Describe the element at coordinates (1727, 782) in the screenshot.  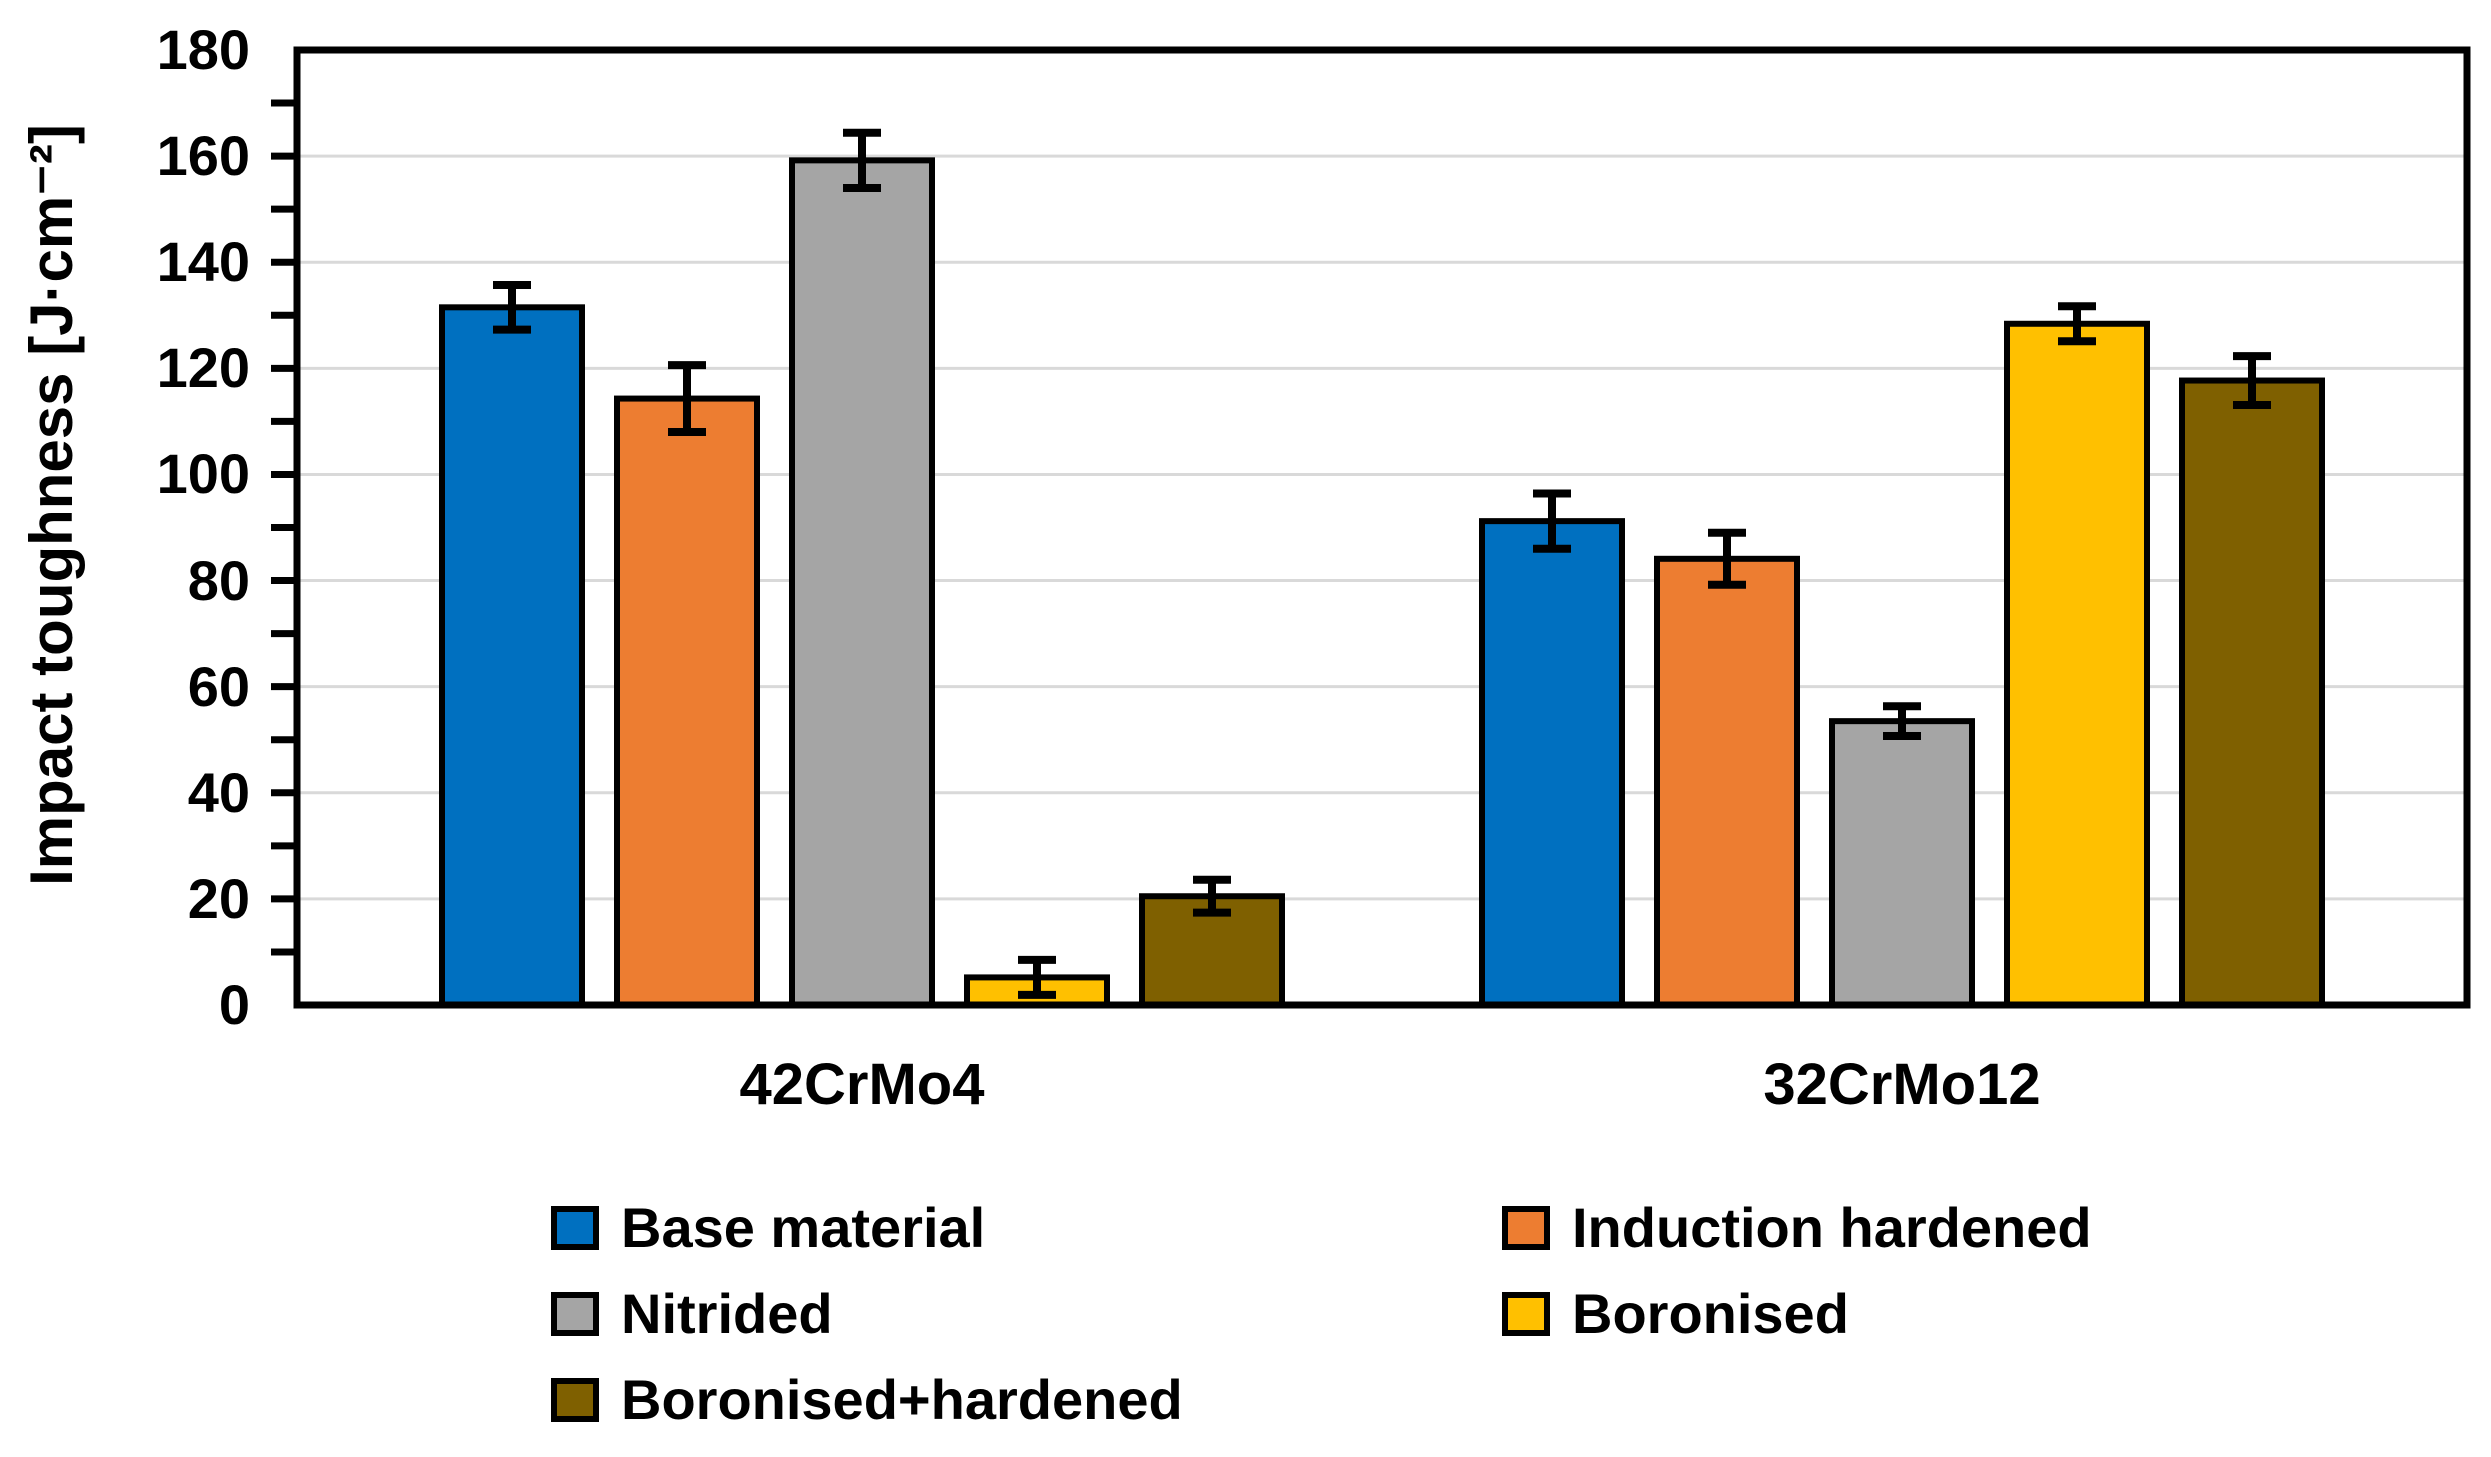
I see `bar-32crmo12-induction-hardened` at that location.